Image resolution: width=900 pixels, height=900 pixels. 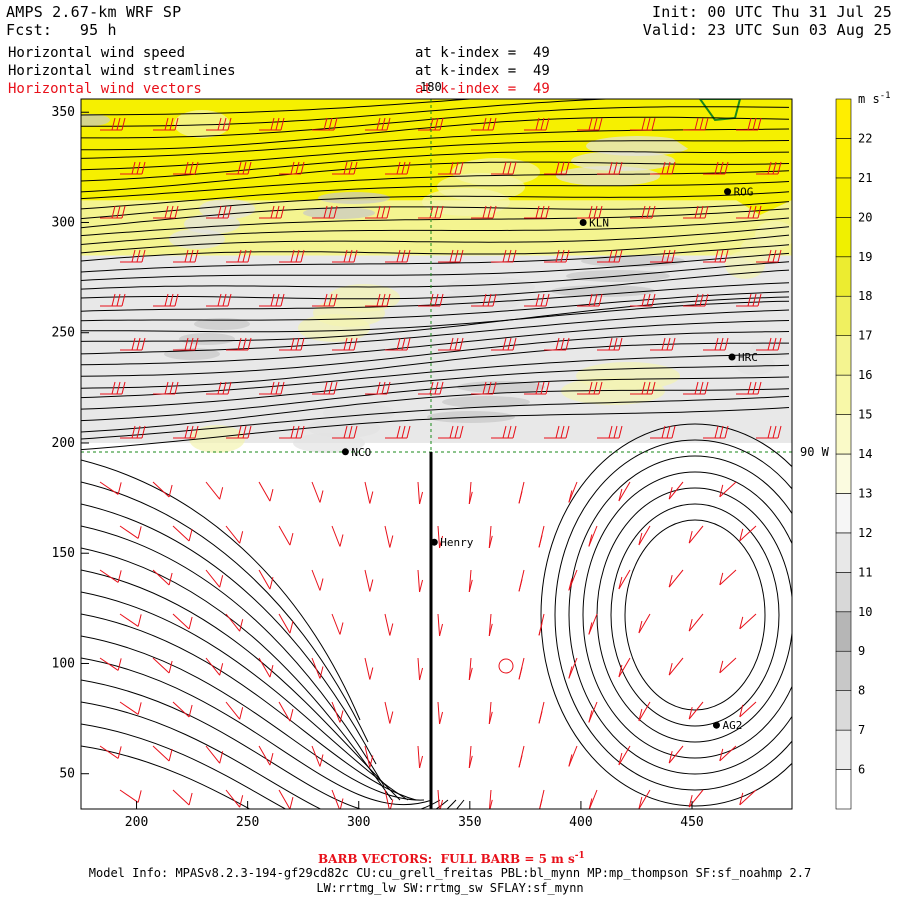 What do you see at coordinates (63, 222) in the screenshot?
I see `y-tick-label: 300` at bounding box center [63, 222].